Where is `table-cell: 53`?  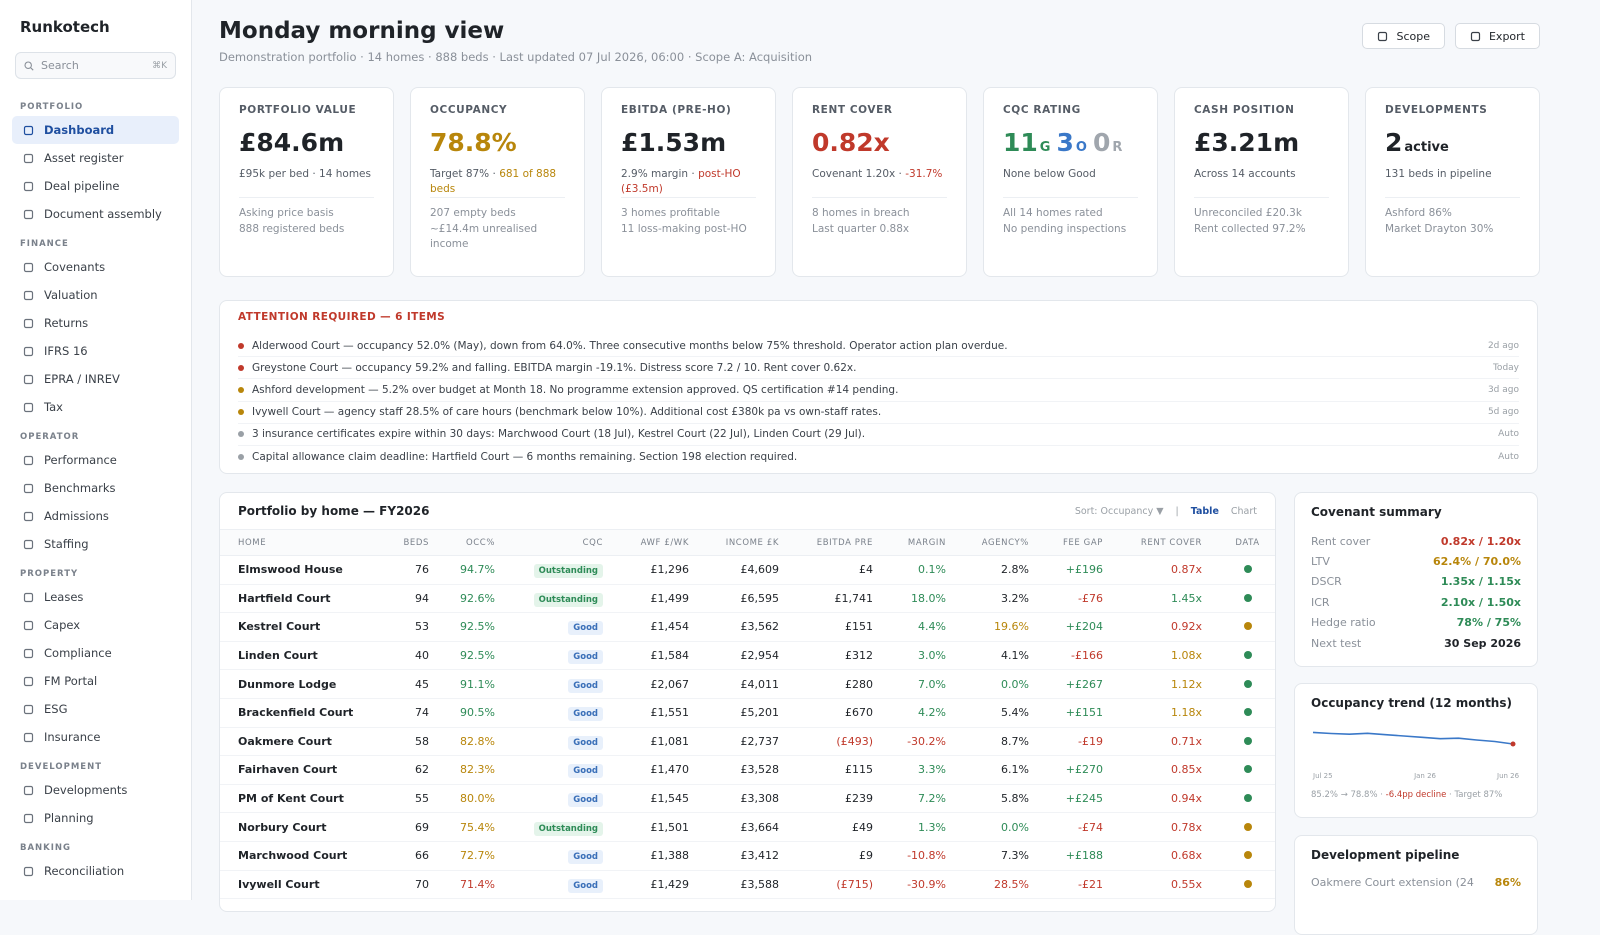
table-cell: 53 is located at coordinates (417, 627).